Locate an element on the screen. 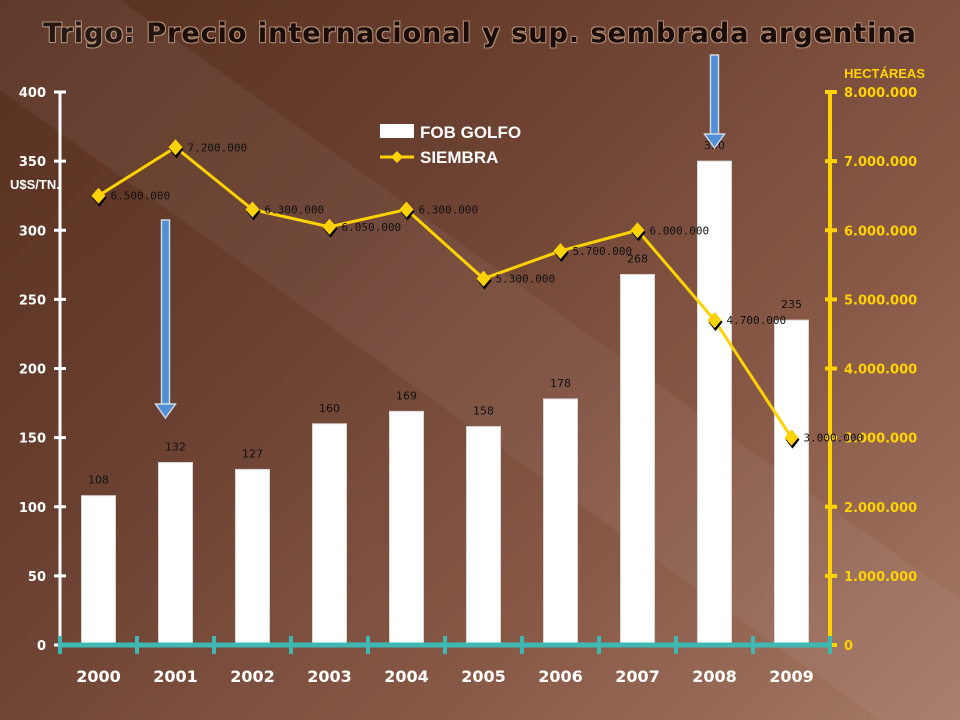  bar-value-label: 127 is located at coordinates (252, 453).